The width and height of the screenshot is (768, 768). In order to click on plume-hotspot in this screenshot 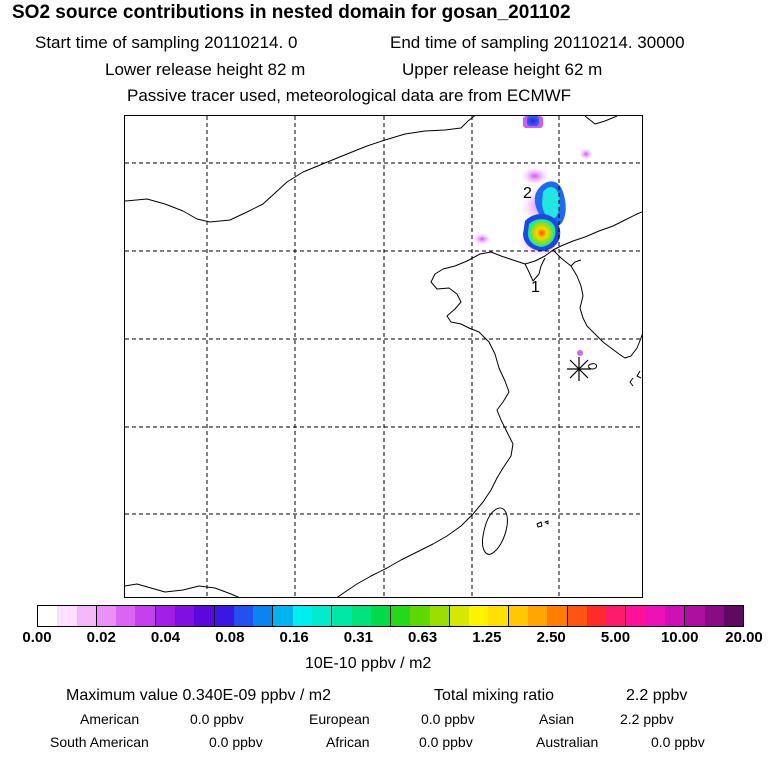, I will do `click(541, 233)`.